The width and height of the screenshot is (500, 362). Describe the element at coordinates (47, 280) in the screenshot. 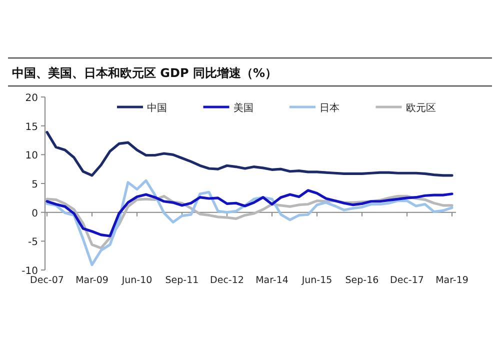

I see `x-tick-label: Dec-07` at that location.